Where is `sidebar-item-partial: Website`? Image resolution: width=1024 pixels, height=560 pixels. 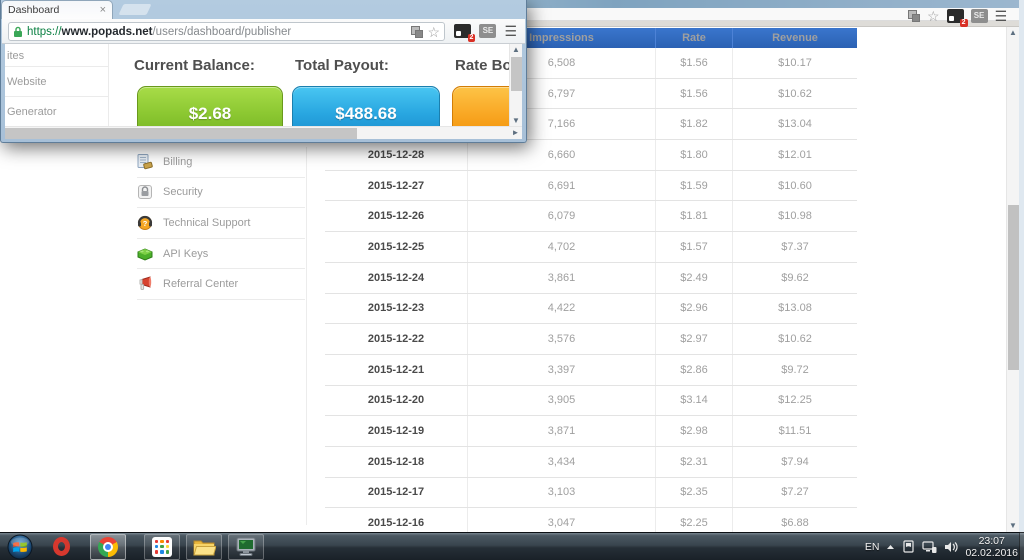
sidebar-item-partial: Website is located at coordinates (27, 82).